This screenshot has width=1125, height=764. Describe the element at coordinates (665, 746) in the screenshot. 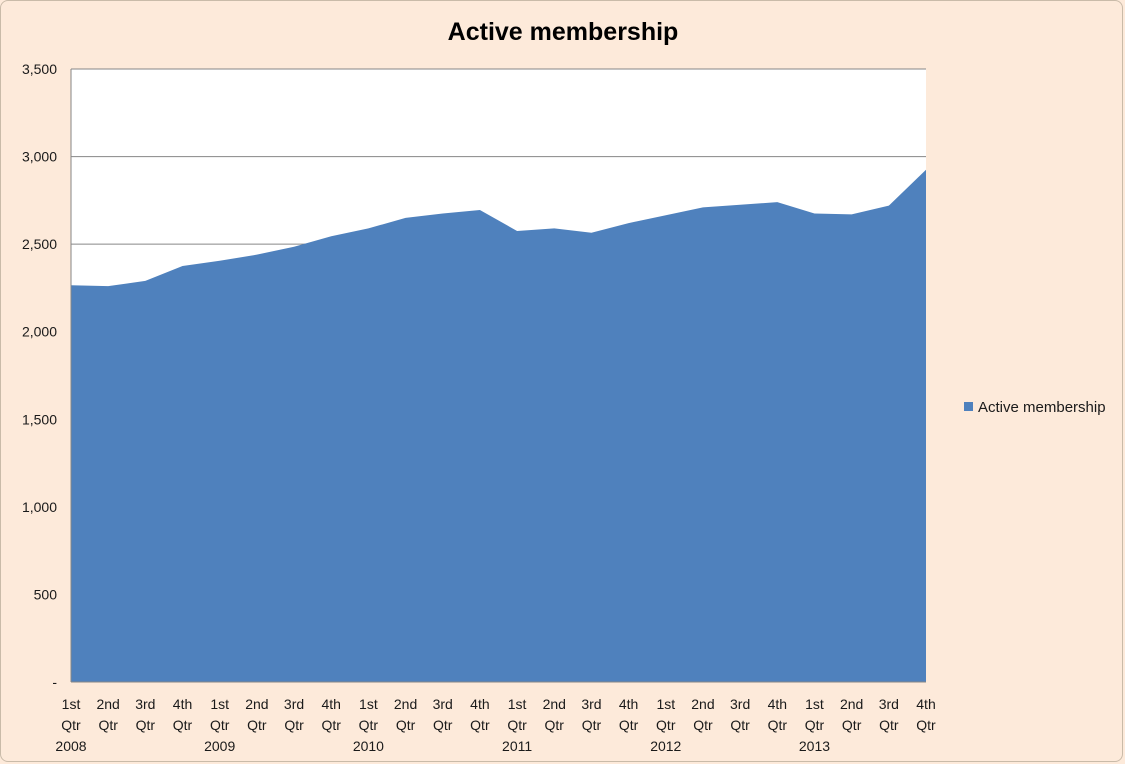

I see `x-year-label: 2012` at that location.